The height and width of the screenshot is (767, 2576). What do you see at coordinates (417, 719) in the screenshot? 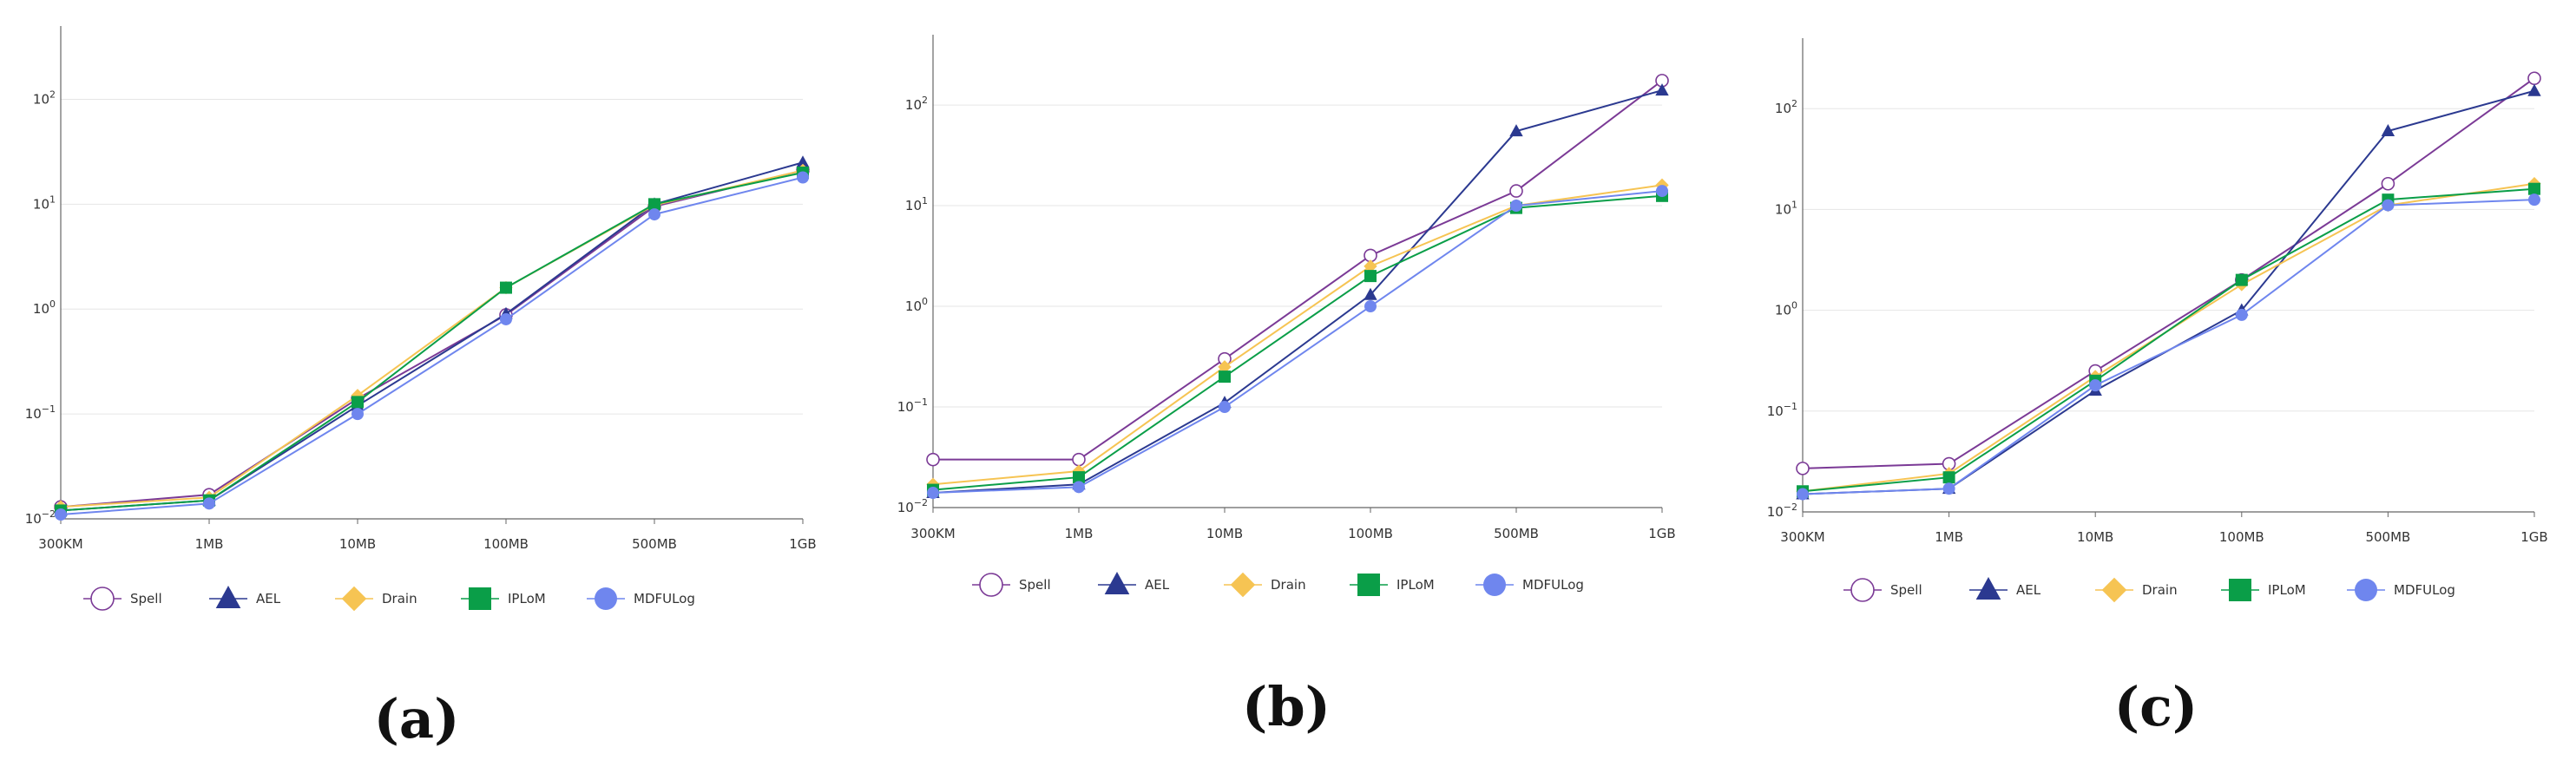
I see `panel-label: (a)` at bounding box center [417, 719].